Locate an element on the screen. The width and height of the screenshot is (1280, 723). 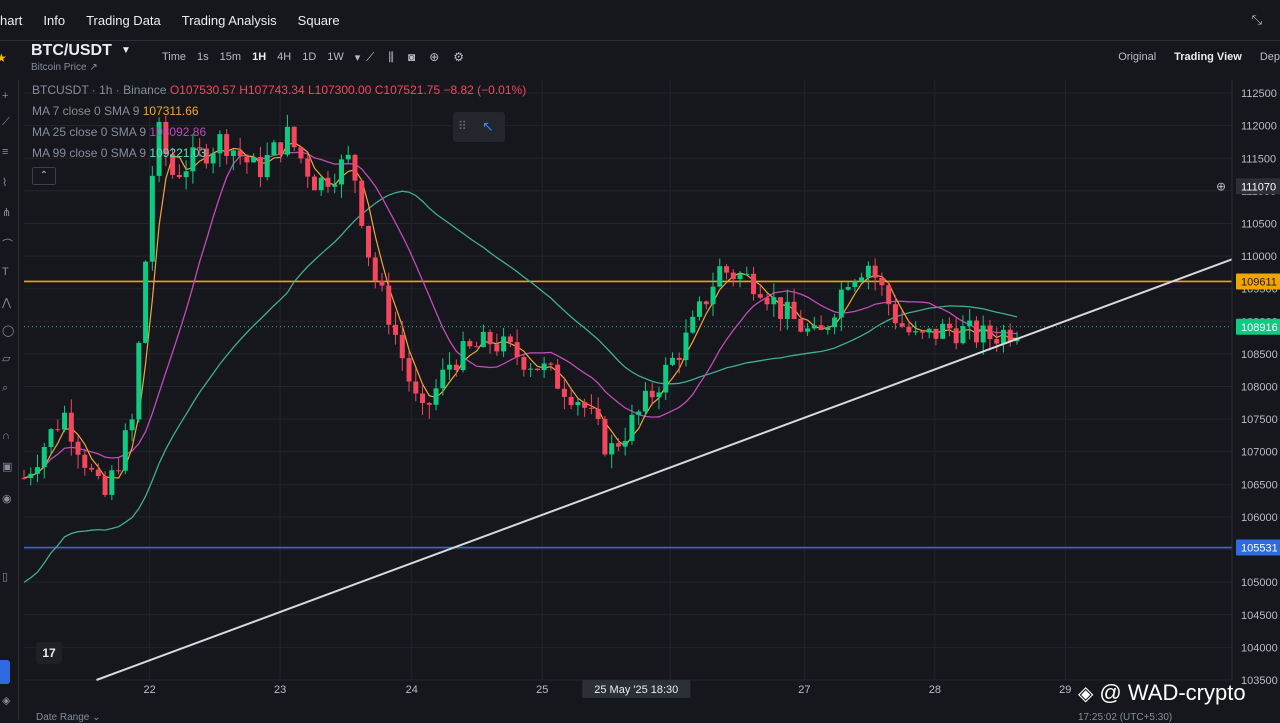
zoom-icon: ⌕ is located at coordinates (5, 388).